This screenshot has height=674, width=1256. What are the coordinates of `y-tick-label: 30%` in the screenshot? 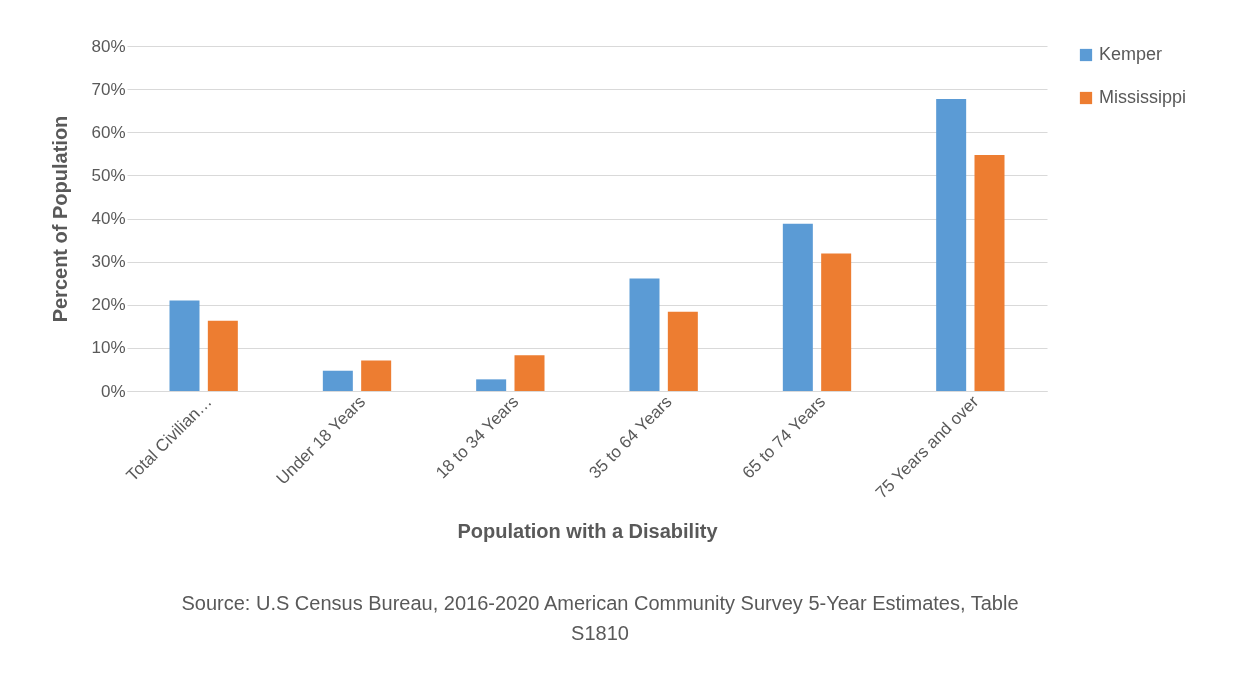 It's located at (108, 262).